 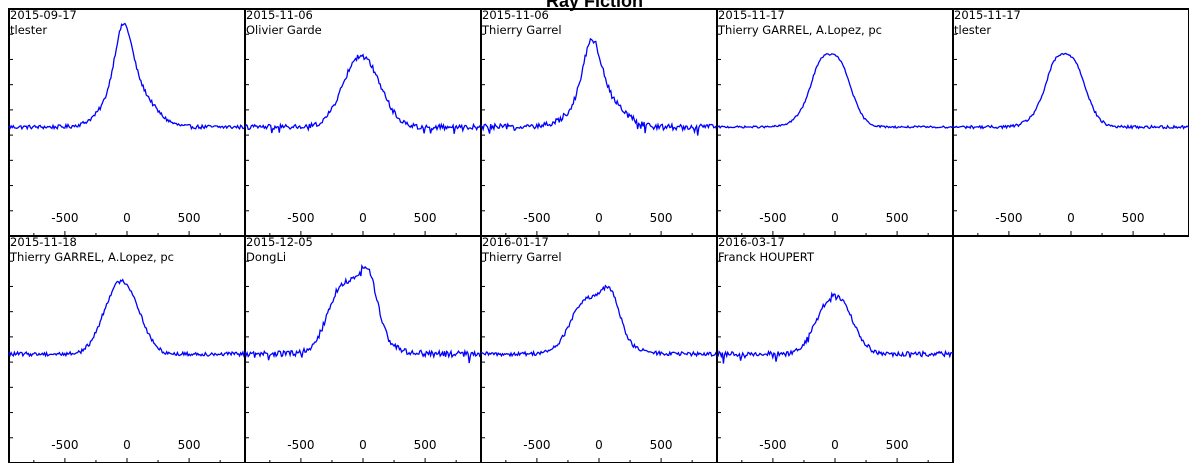 I want to click on panel-date: 2015-09-17, so click(x=43, y=15).